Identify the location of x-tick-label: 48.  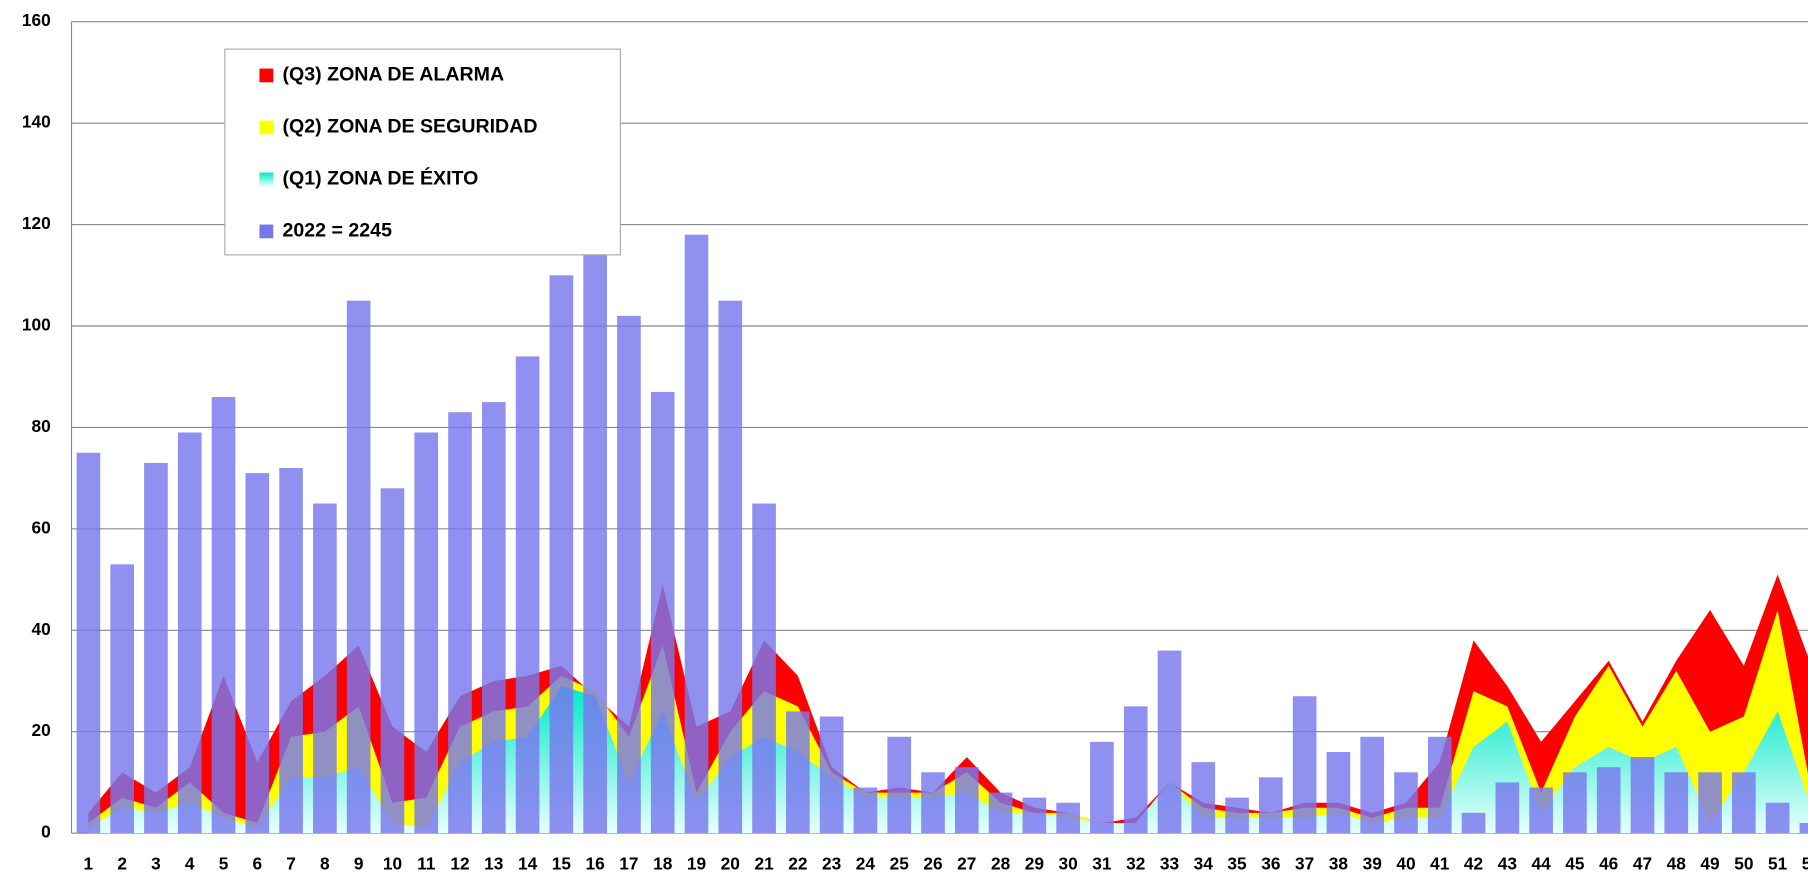
(1677, 864).